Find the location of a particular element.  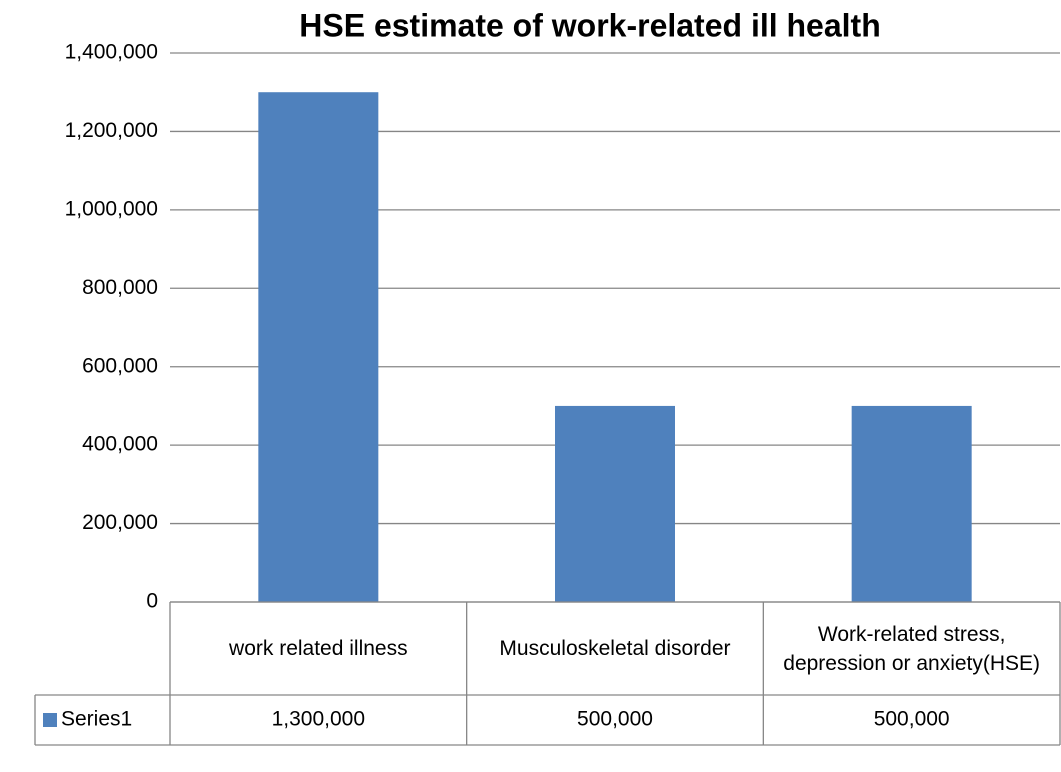

x-tick-label: work related illness is located at coordinates (318, 648).